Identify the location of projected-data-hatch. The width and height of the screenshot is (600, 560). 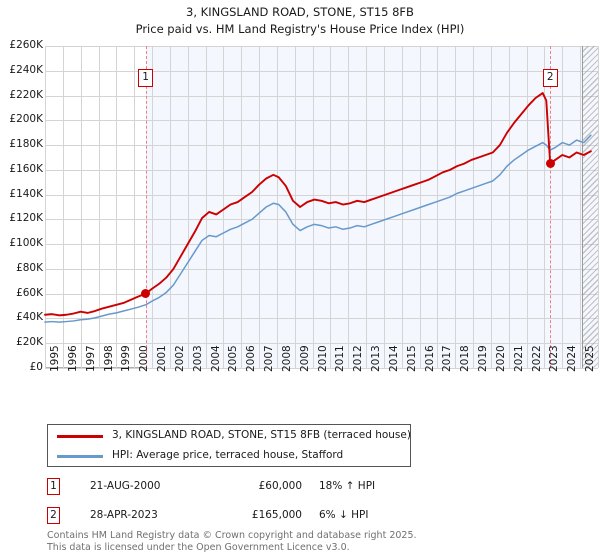
(589, 207).